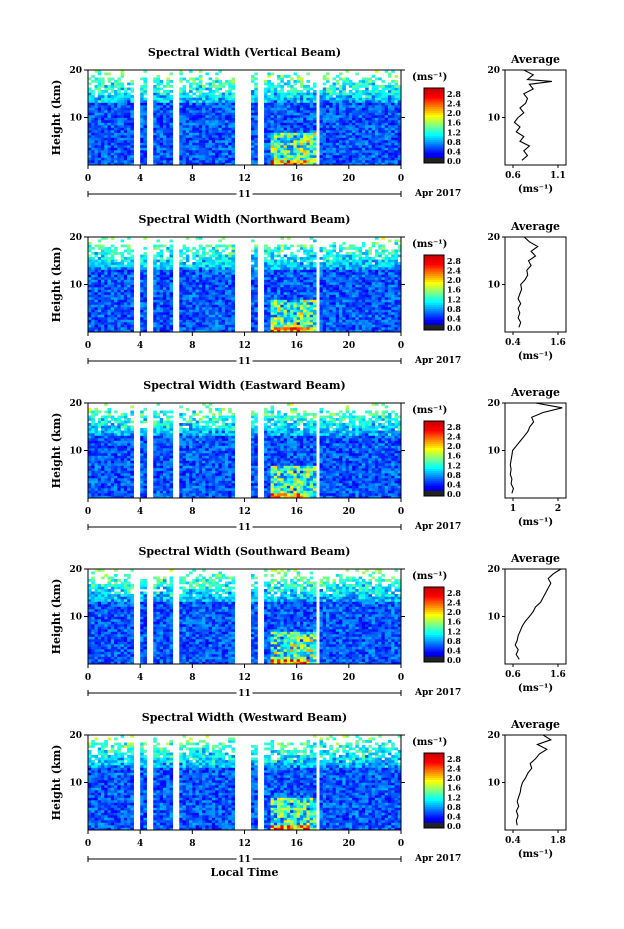 The width and height of the screenshot is (624, 929). What do you see at coordinates (434, 137) in the screenshot?
I see `colorbar-segment` at bounding box center [434, 137].